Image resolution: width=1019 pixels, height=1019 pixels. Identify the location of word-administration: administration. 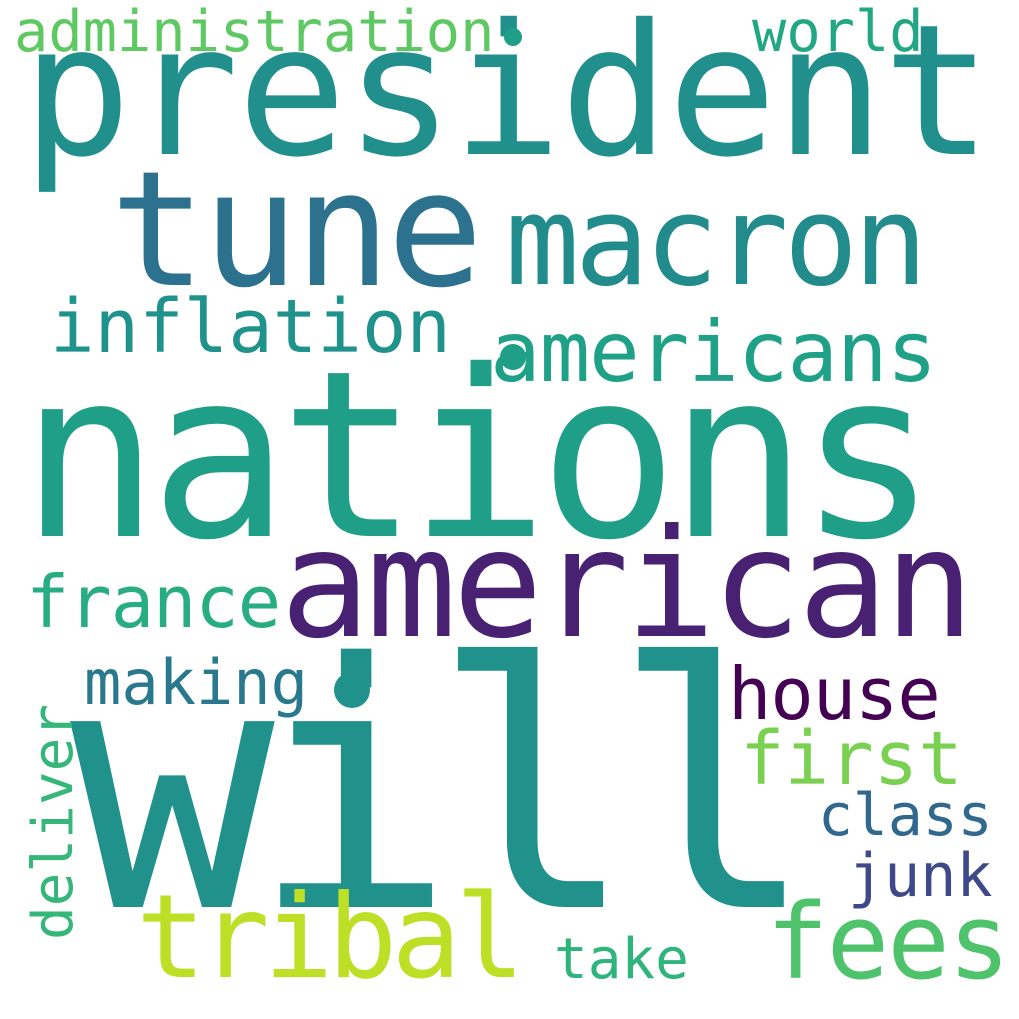
(254, 32).